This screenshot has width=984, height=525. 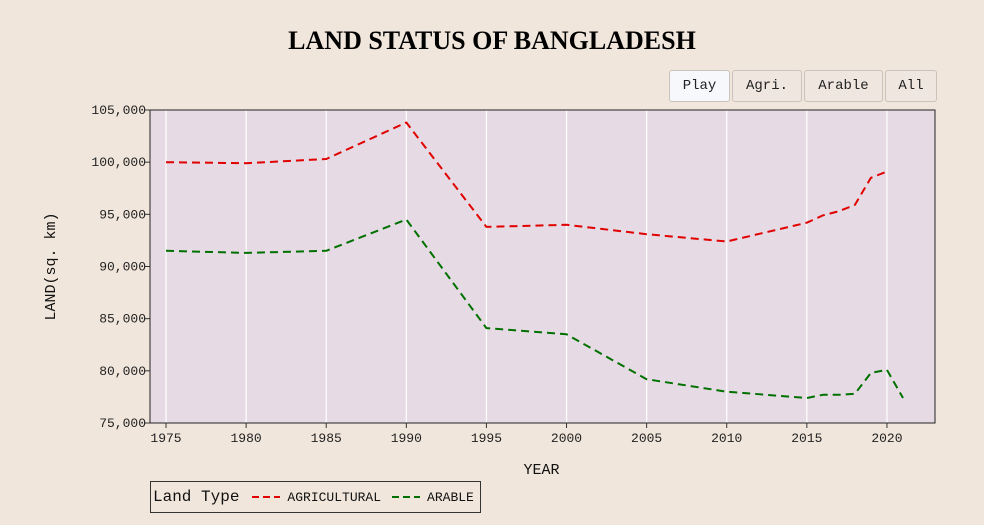 What do you see at coordinates (406, 438) in the screenshot?
I see `x-tick-label: 1990` at bounding box center [406, 438].